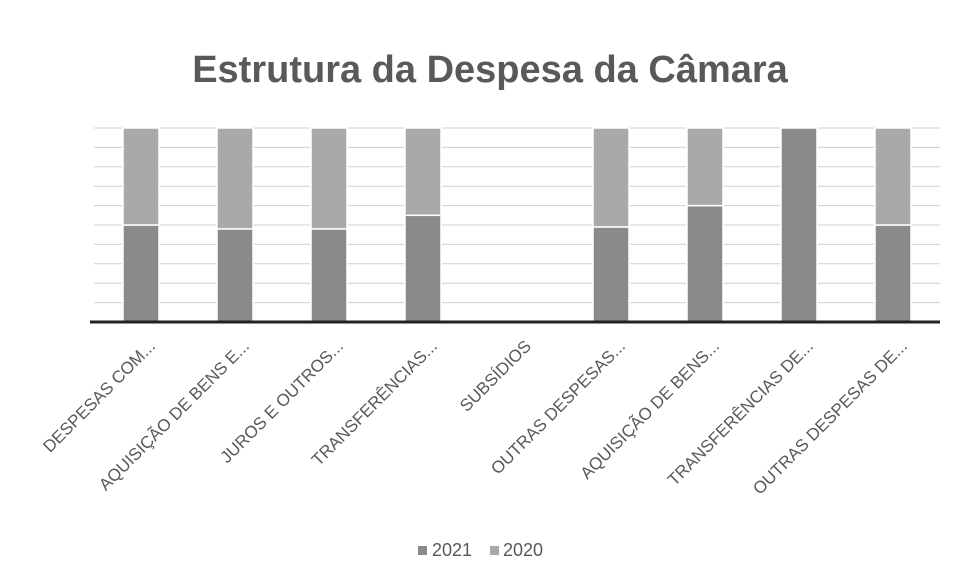  I want to click on legend-label: 2020, so click(523, 550).